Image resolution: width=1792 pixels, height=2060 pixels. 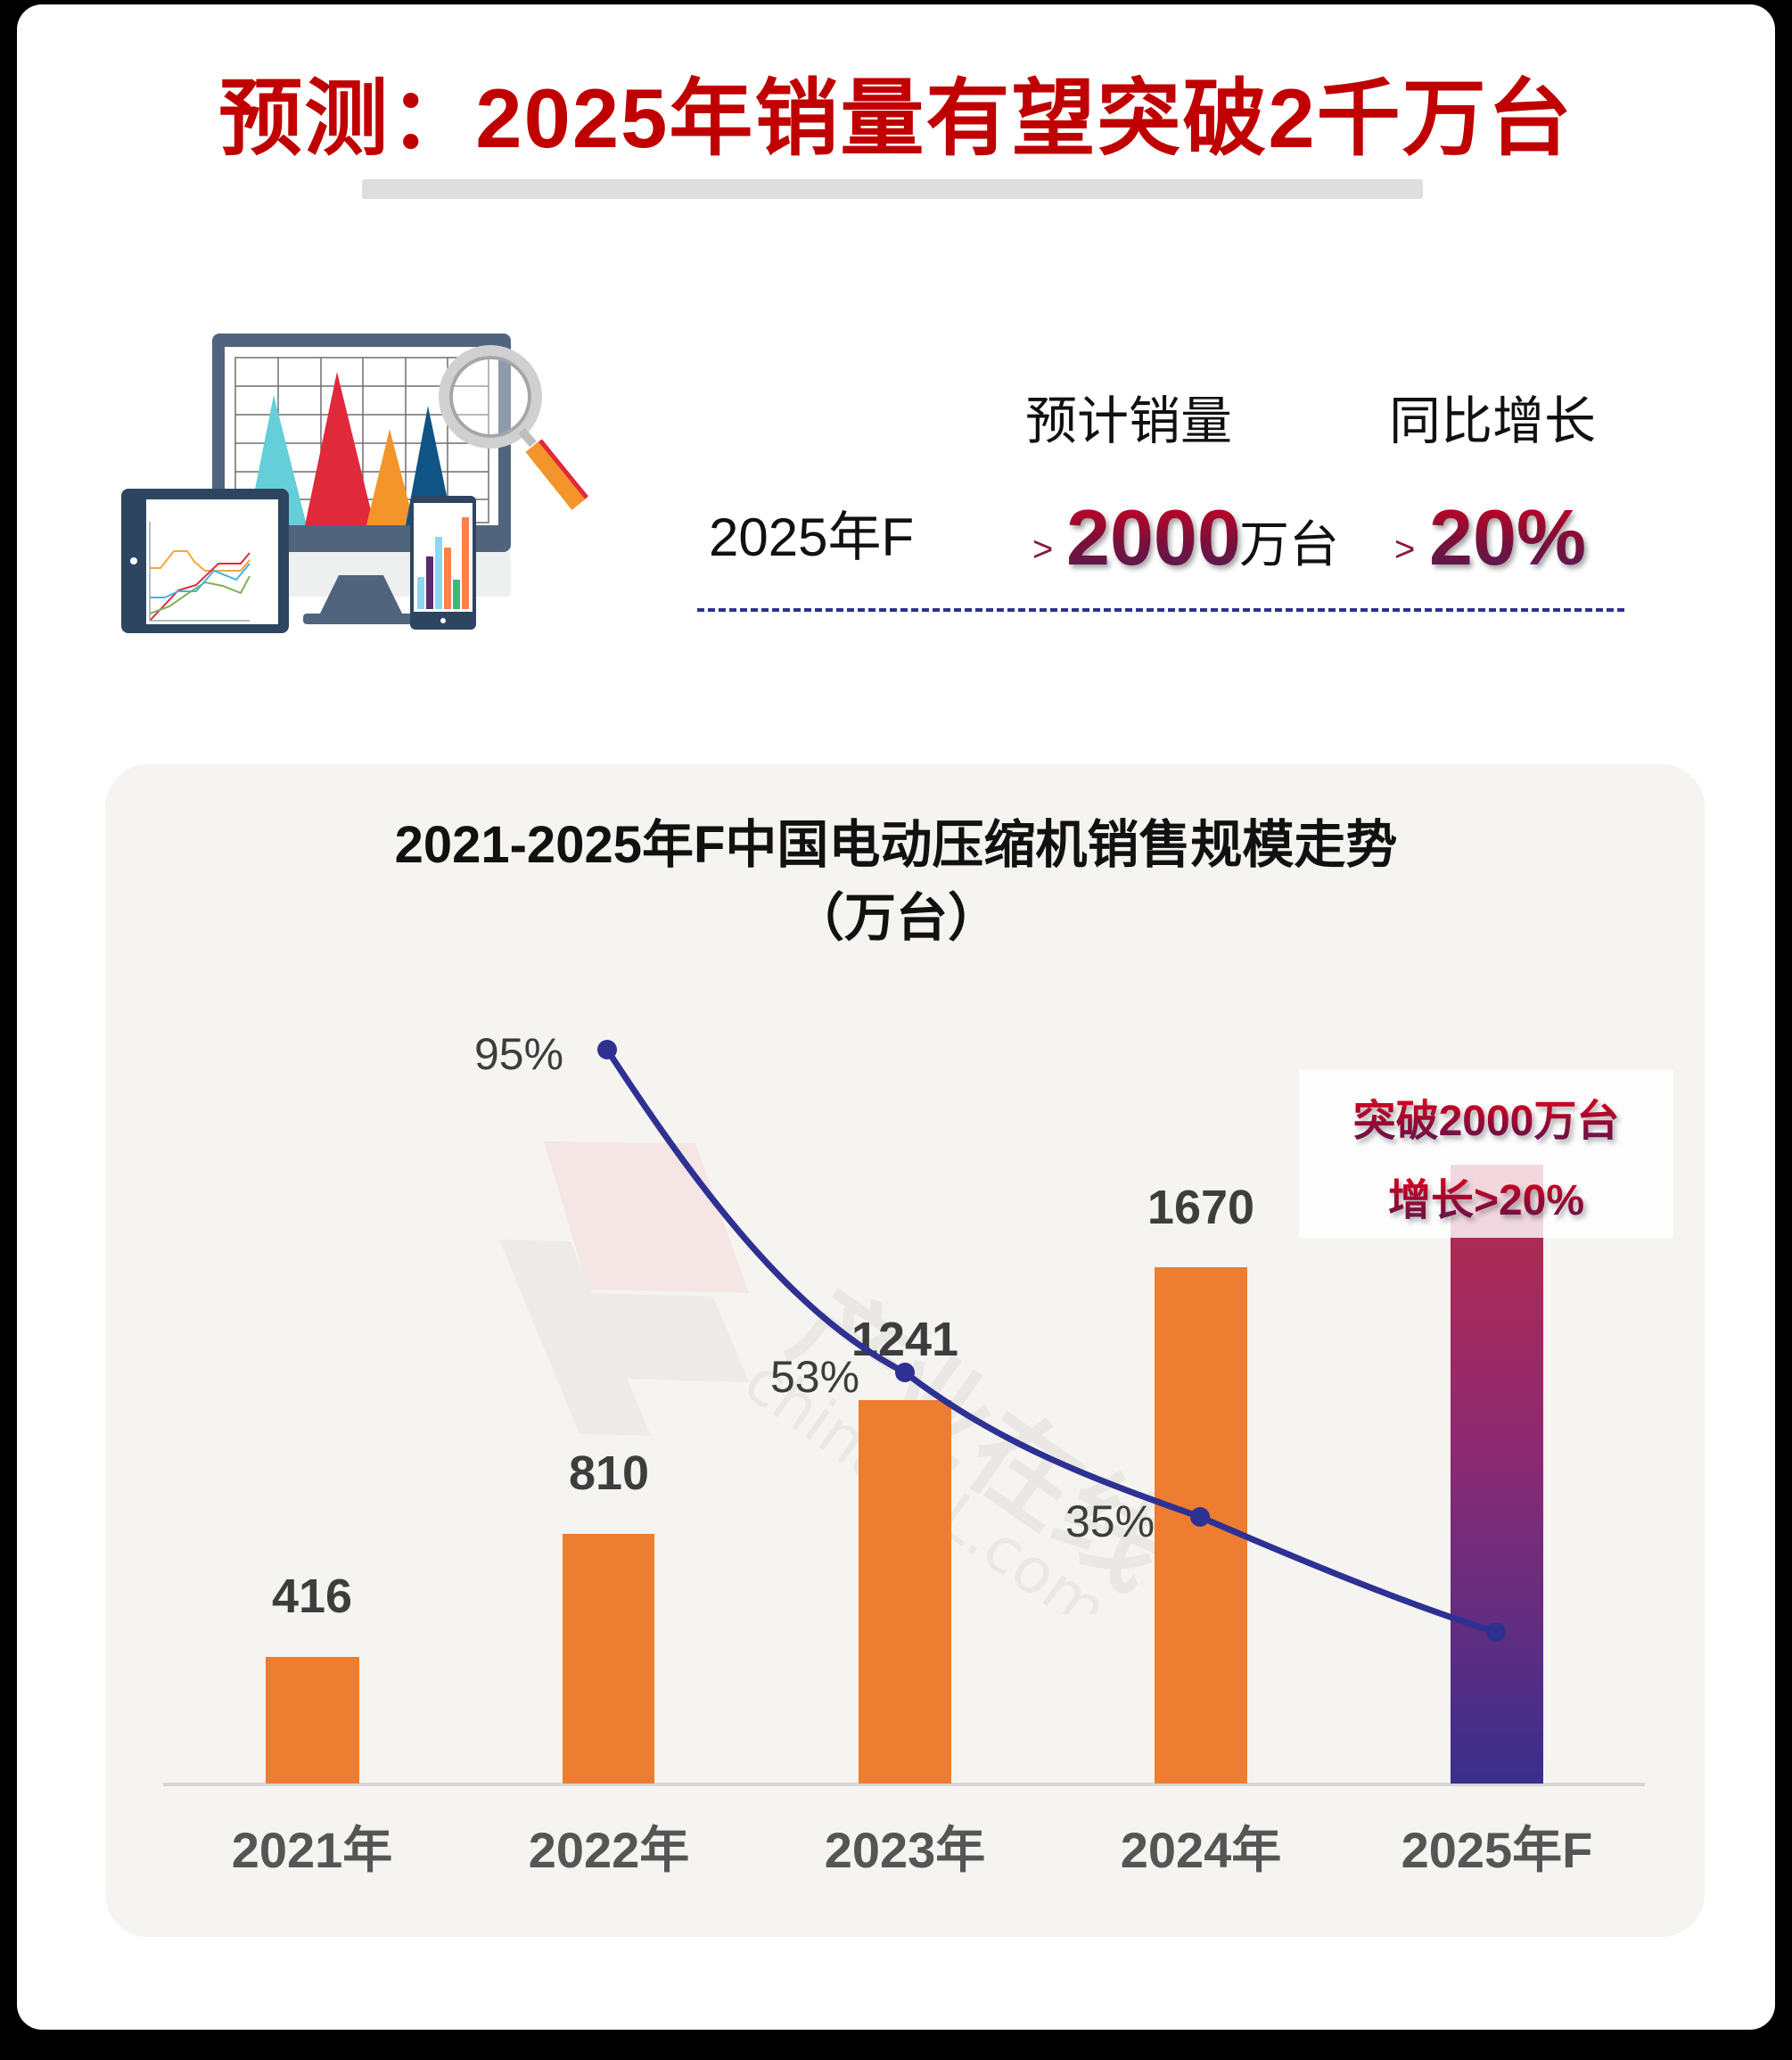 What do you see at coordinates (1161, 610) in the screenshot?
I see `dashed-divider` at bounding box center [1161, 610].